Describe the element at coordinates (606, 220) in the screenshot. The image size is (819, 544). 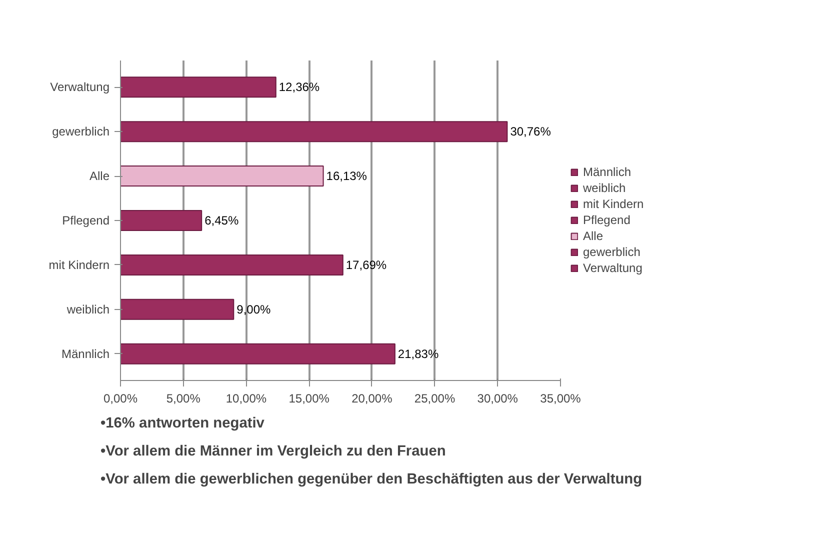
I see `legend-label: Pflegend` at that location.